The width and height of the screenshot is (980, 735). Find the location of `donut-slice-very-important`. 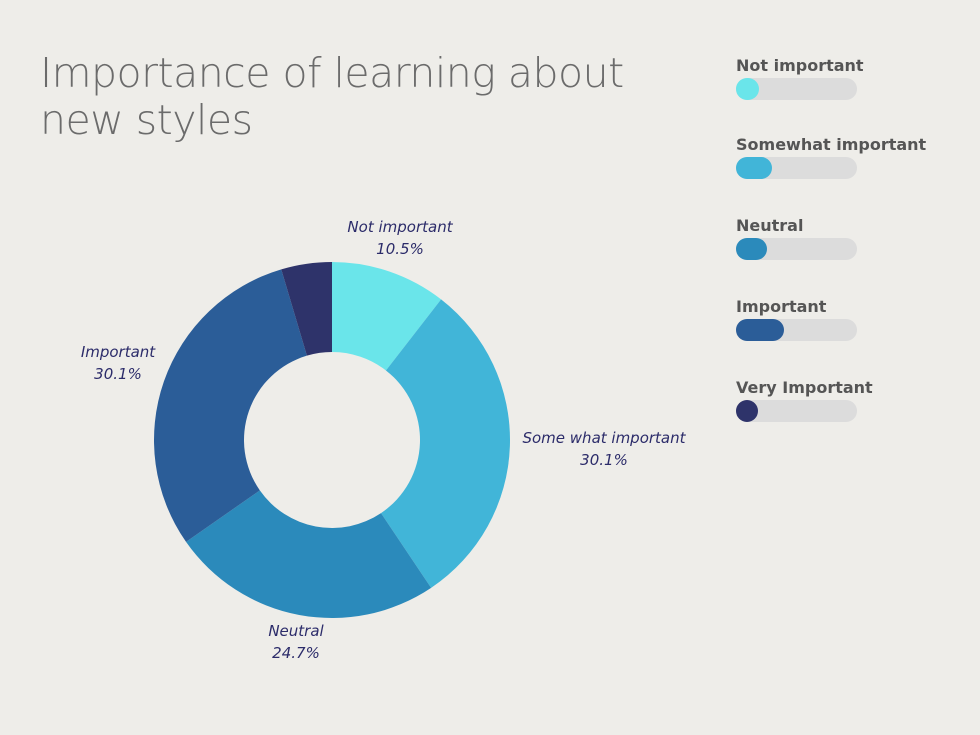

donut-slice-very-important is located at coordinates (306, 309).